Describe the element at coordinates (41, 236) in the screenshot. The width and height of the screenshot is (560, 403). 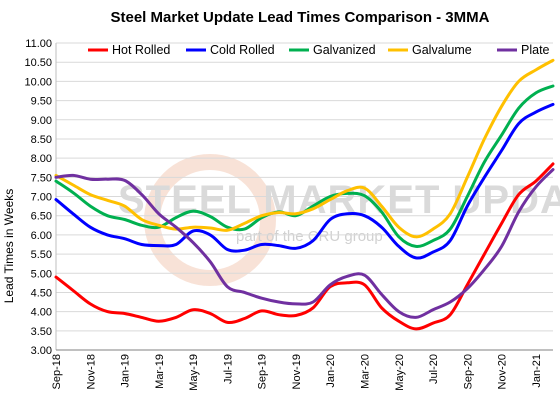
I see `y-tick-label: 6.00` at that location.